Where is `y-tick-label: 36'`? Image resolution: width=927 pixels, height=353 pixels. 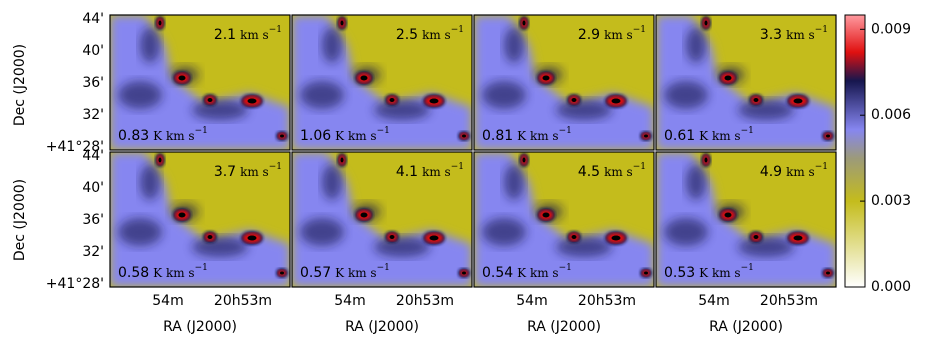 y-tick-label: 36' is located at coordinates (93, 83).